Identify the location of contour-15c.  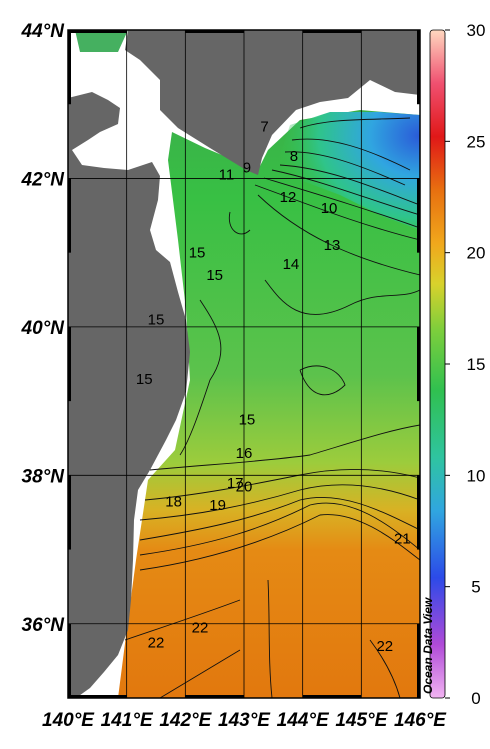
(200, 377).